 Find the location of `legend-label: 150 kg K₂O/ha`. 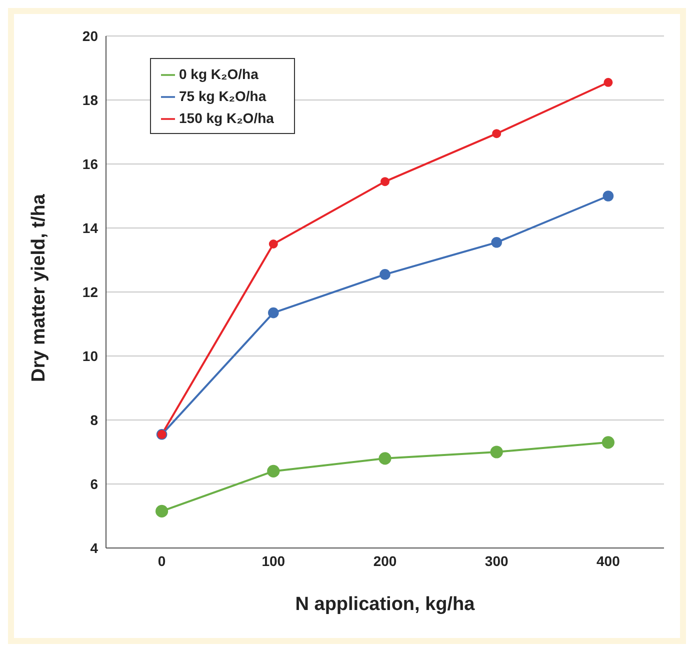

legend-label: 150 kg K₂O/ha is located at coordinates (226, 118).